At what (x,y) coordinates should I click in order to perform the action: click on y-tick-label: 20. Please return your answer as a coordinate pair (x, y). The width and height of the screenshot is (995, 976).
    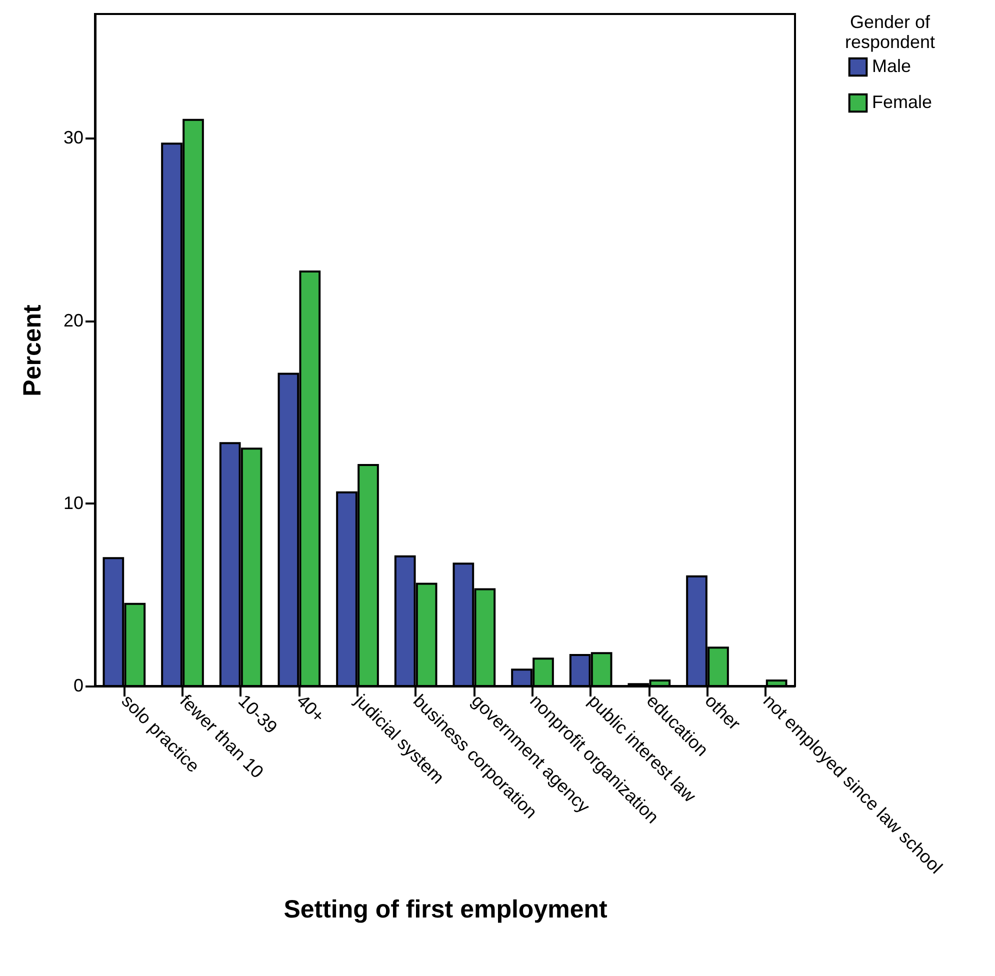
    Looking at the image, I should click on (73, 320).